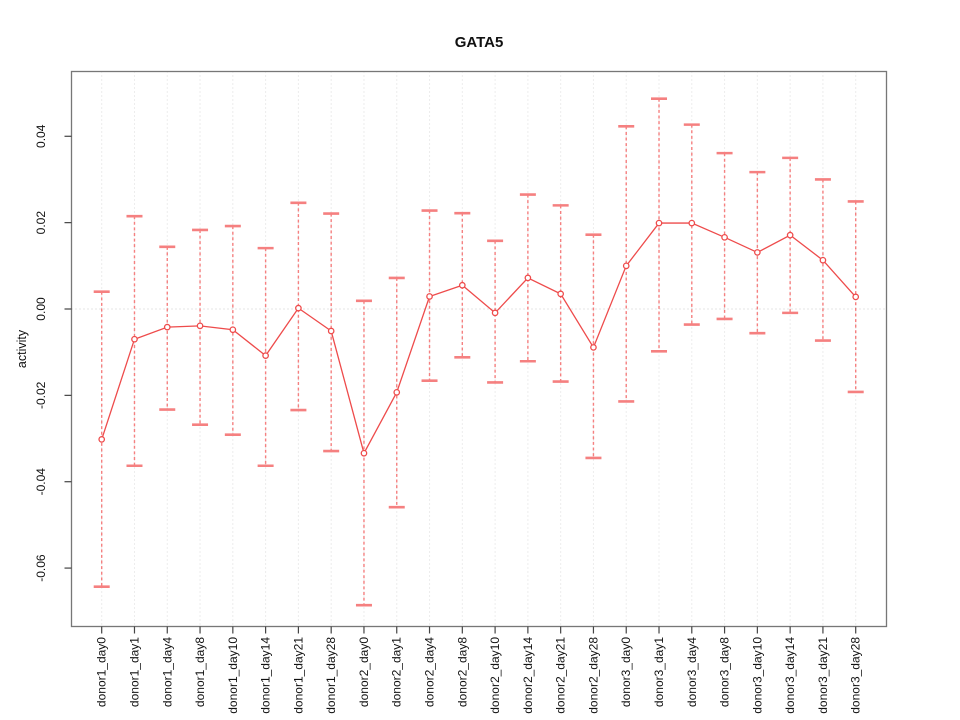 The height and width of the screenshot is (720, 960). Describe the element at coordinates (364, 672) in the screenshot. I see `x-tick-label: donor2_day0` at that location.